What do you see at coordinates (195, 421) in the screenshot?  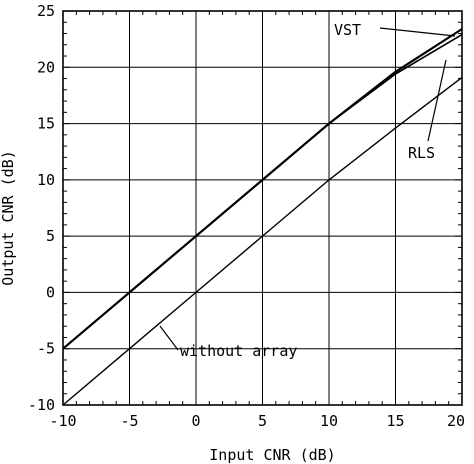 I see `x-tick-label: 0` at bounding box center [195, 421].